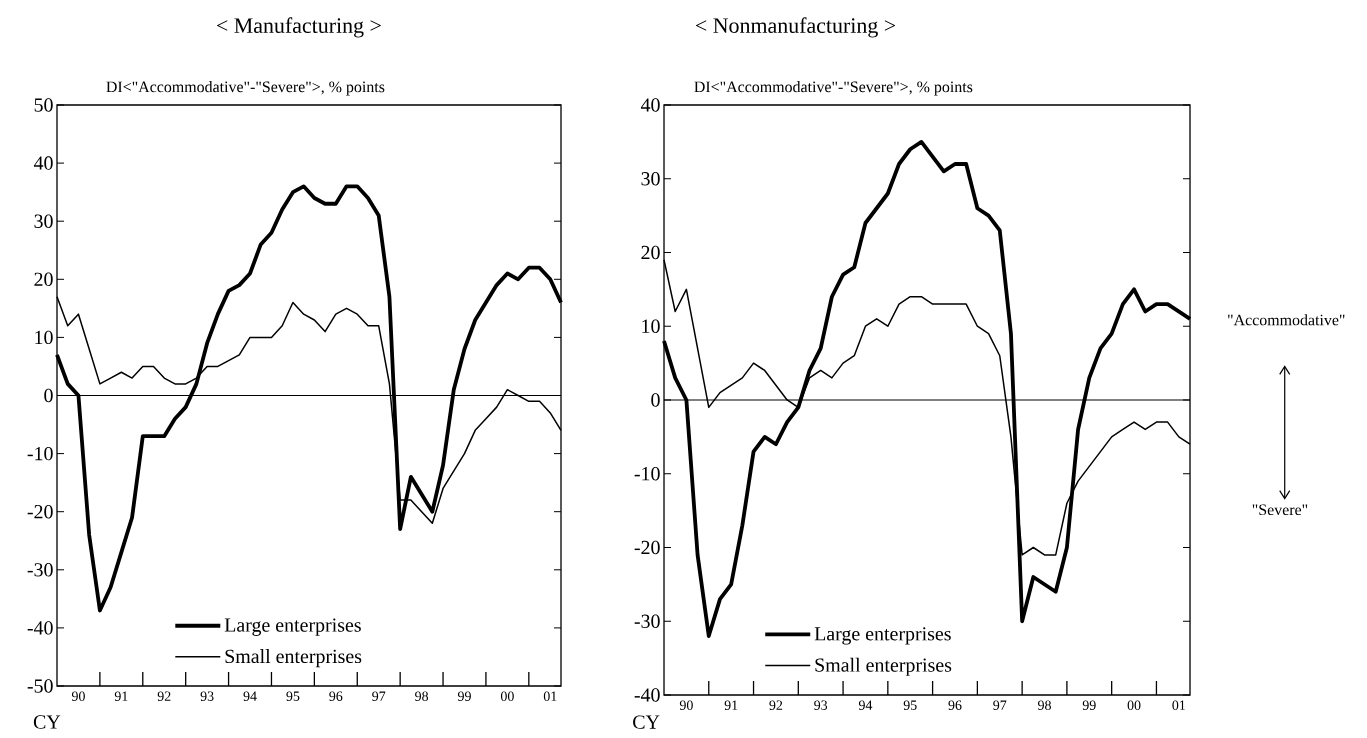  I want to click on chart-title: < Nonmanufacturing >, so click(795, 27).